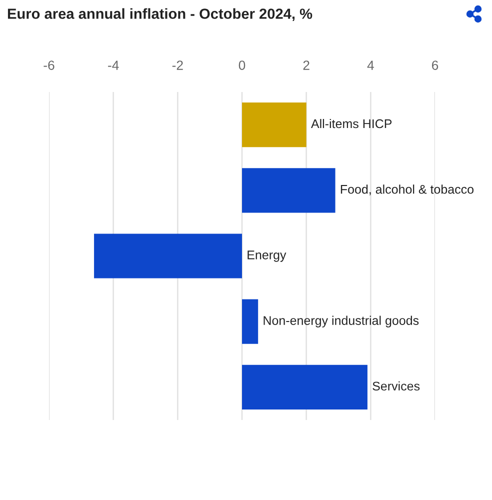 The image size is (492, 500). I want to click on x-tick-label: 2, so click(306, 65).